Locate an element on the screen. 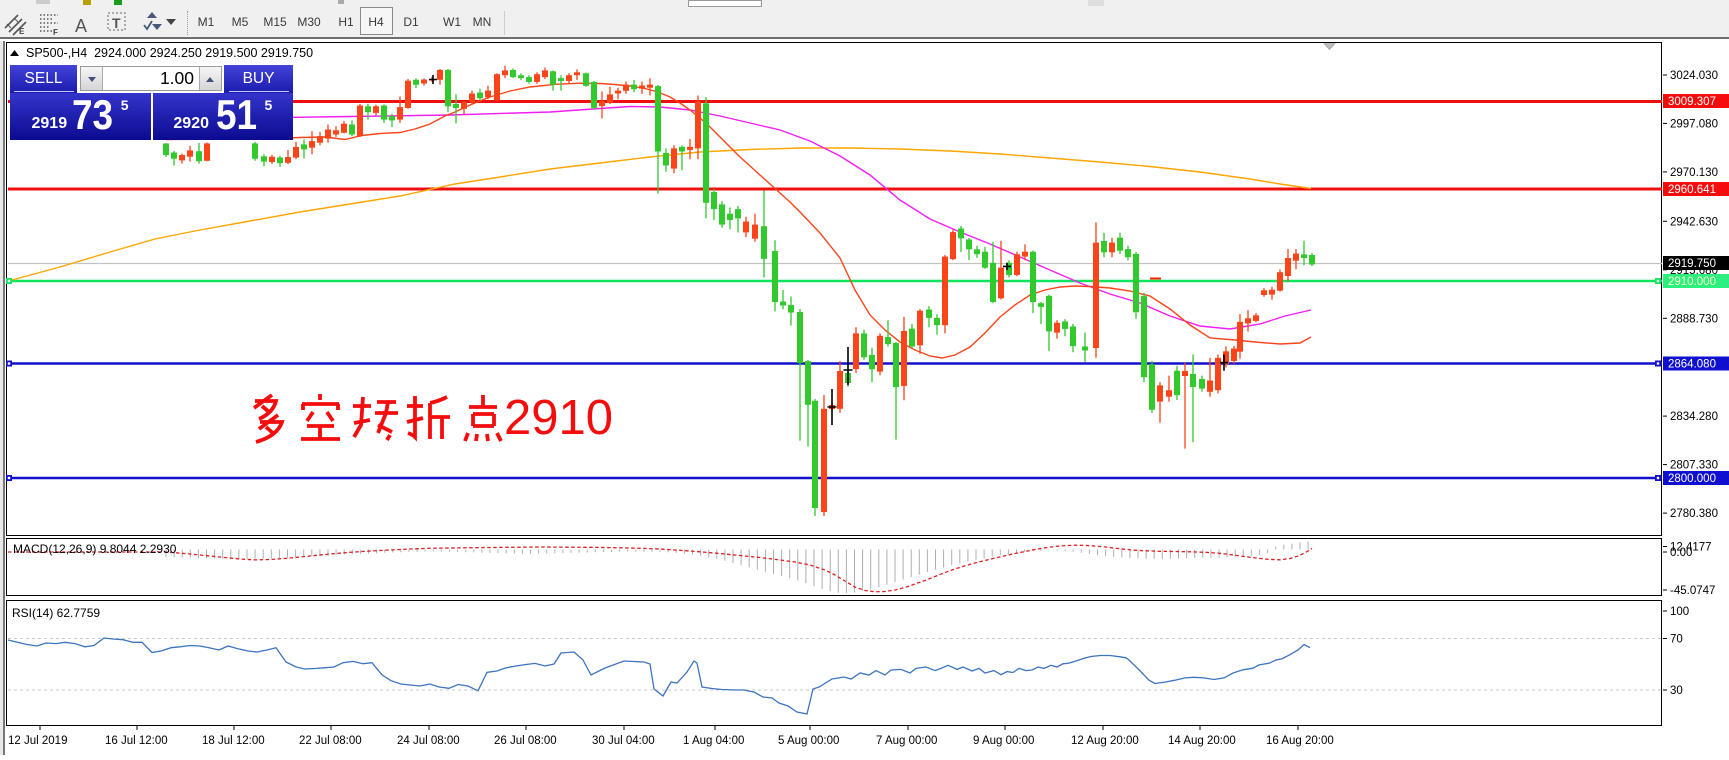 This screenshot has height=760, width=1729. svg-text: 2997.080 is located at coordinates (1694, 124).